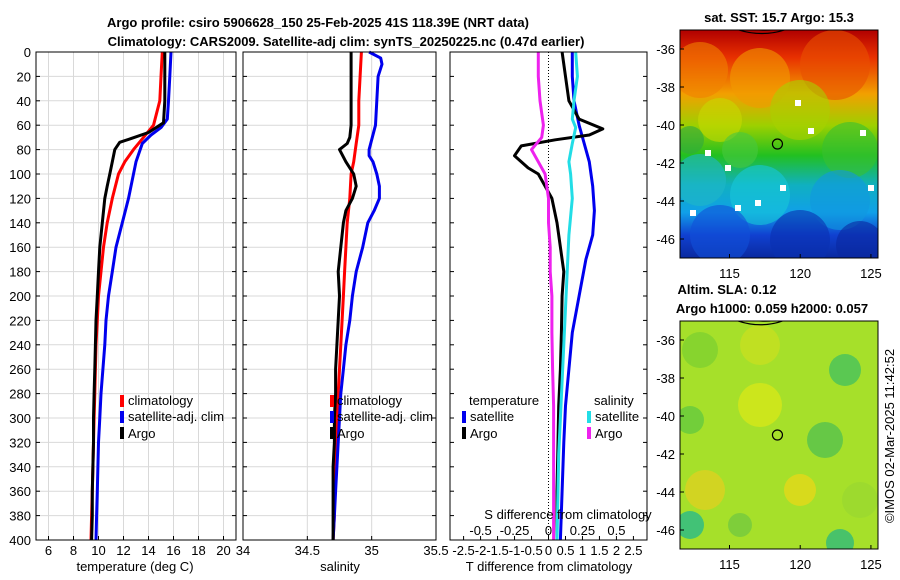 The image size is (900, 580). I want to click on s-tick-label: -0.5, so click(480, 530).